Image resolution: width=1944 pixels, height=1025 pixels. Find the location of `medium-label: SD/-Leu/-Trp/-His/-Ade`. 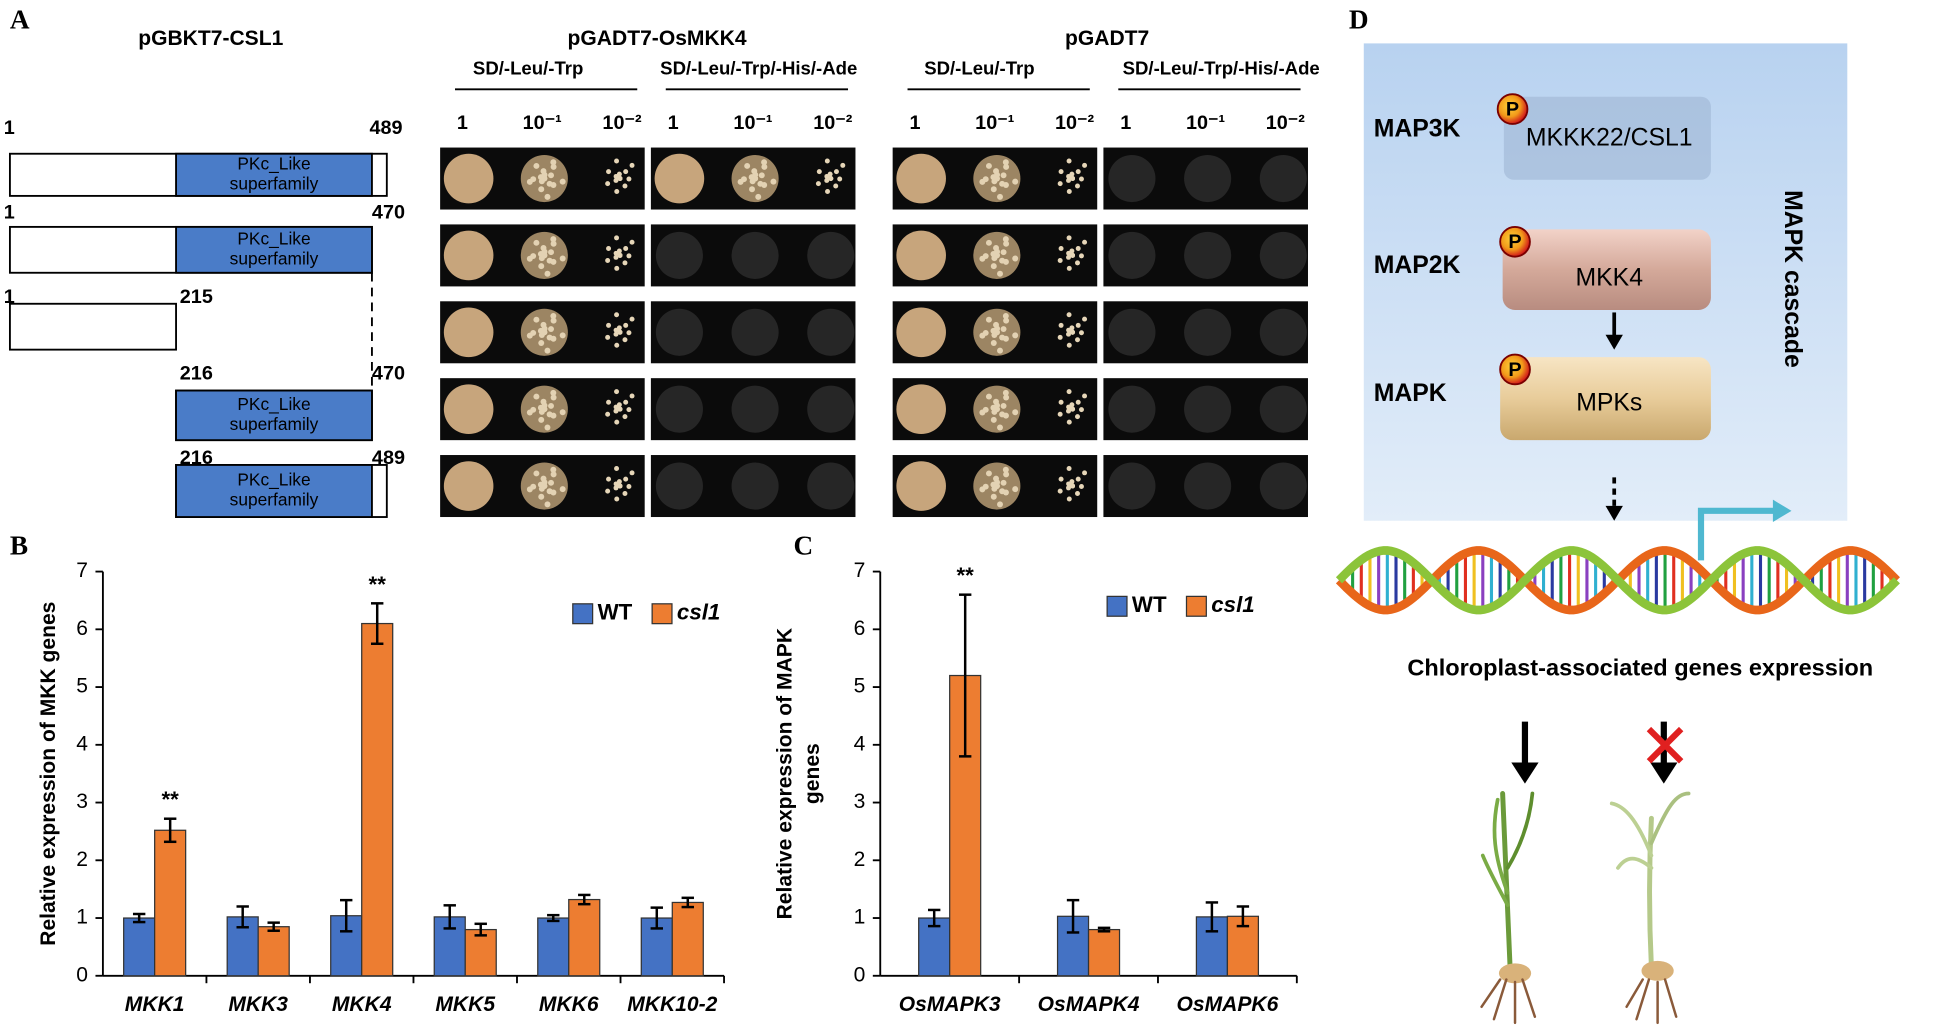

medium-label: SD/-Leu/-Trp/-His/-Ade is located at coordinates (1221, 67).